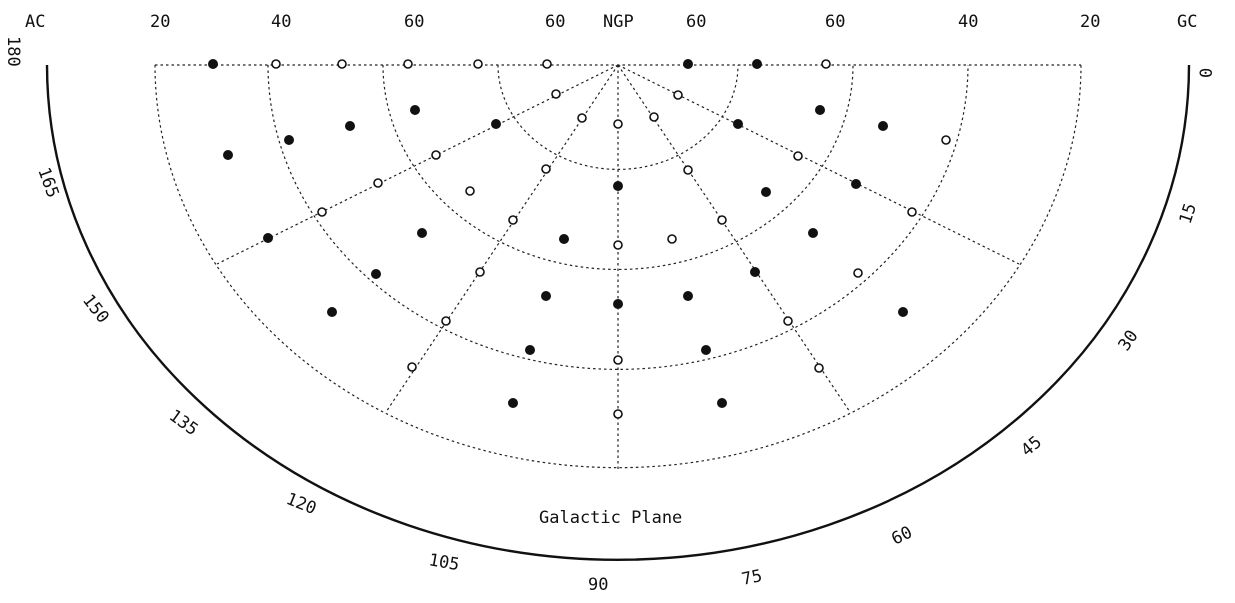 The height and width of the screenshot is (603, 1235). I want to click on lon-label-30: 30, so click(1129, 341).